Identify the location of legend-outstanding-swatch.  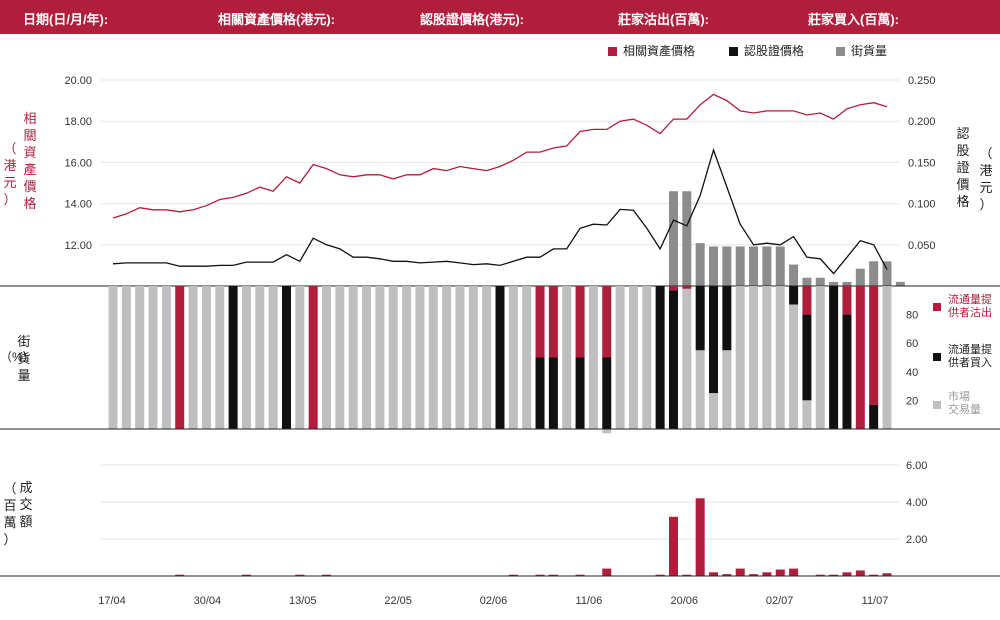
(840, 51).